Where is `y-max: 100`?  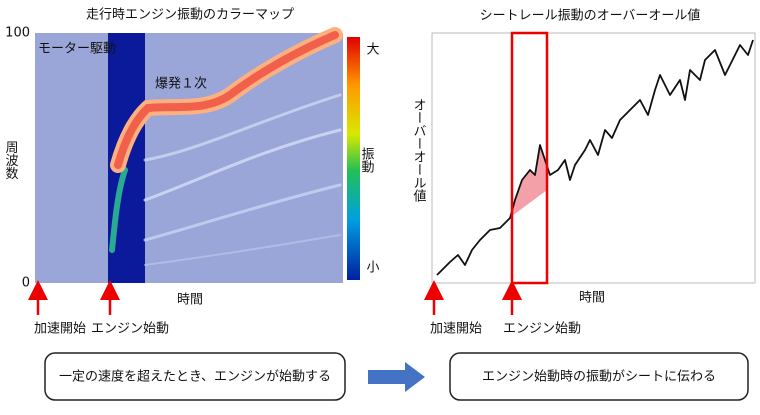 y-max: 100 is located at coordinates (17, 33).